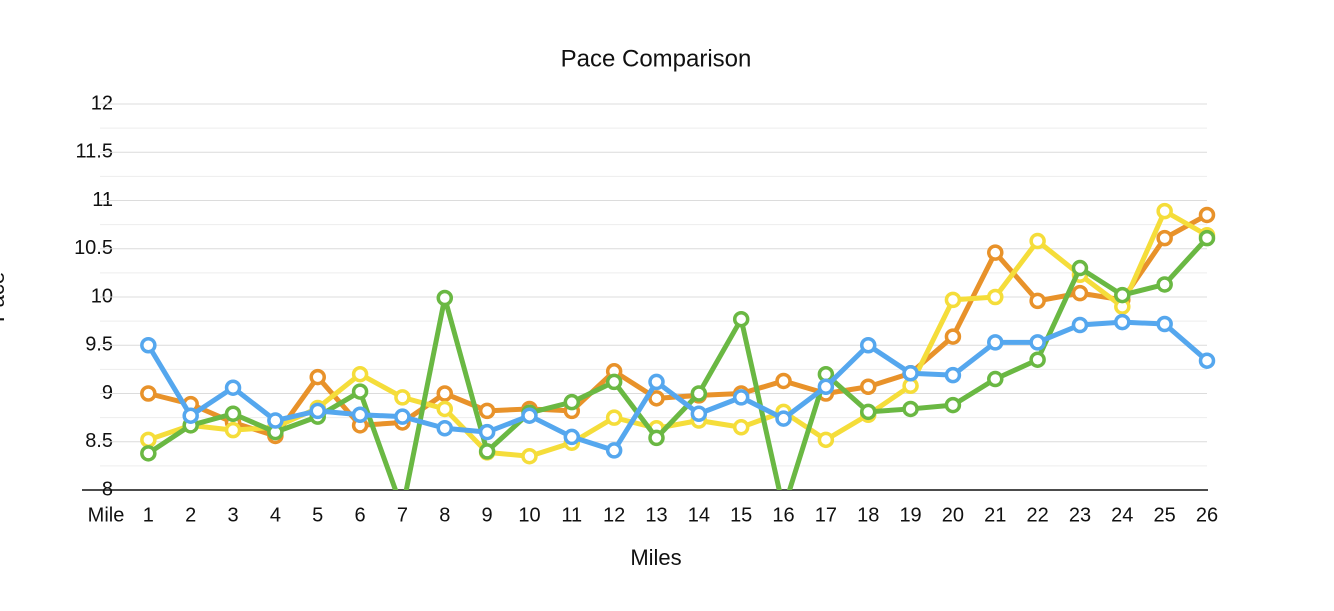 Image resolution: width=1334 pixels, height=611 pixels. What do you see at coordinates (826, 515) in the screenshot?
I see `x-tick-label: 17` at bounding box center [826, 515].